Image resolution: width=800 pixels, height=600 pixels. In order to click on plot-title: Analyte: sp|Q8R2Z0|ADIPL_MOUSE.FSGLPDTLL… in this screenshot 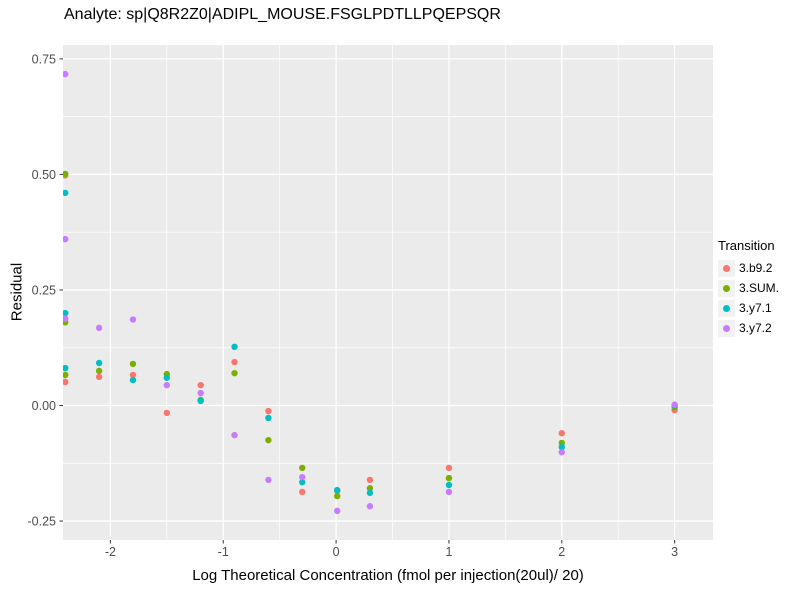, I will do `click(282, 14)`.